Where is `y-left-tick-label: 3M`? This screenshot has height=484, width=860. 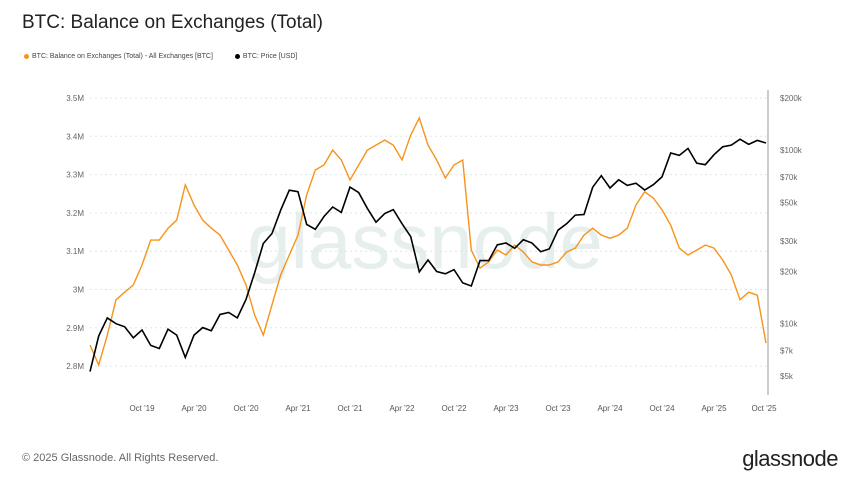
y-left-tick-label: 3M is located at coordinates (78, 290).